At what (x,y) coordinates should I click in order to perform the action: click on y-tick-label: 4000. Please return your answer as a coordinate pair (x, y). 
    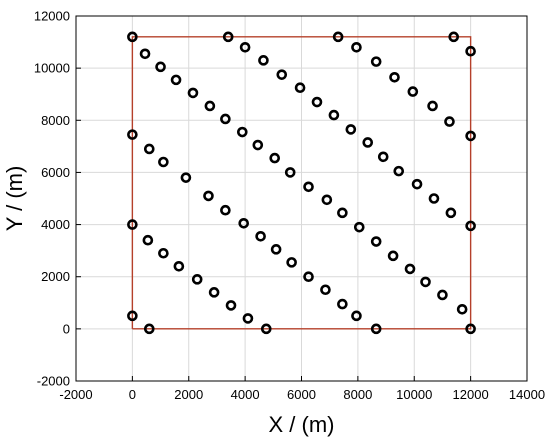
    Looking at the image, I should click on (55, 224).